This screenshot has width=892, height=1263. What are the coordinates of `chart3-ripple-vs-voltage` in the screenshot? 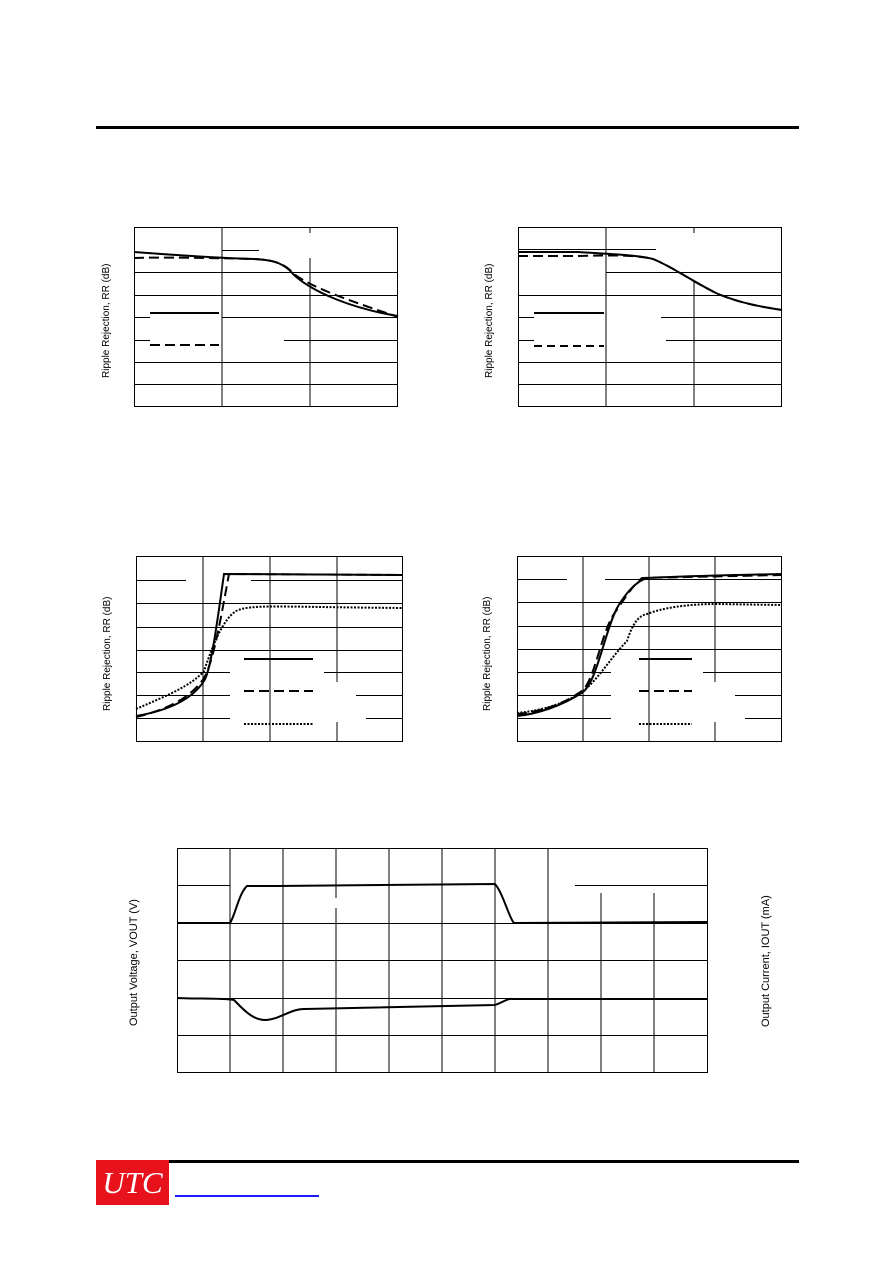 It's located at (269, 649).